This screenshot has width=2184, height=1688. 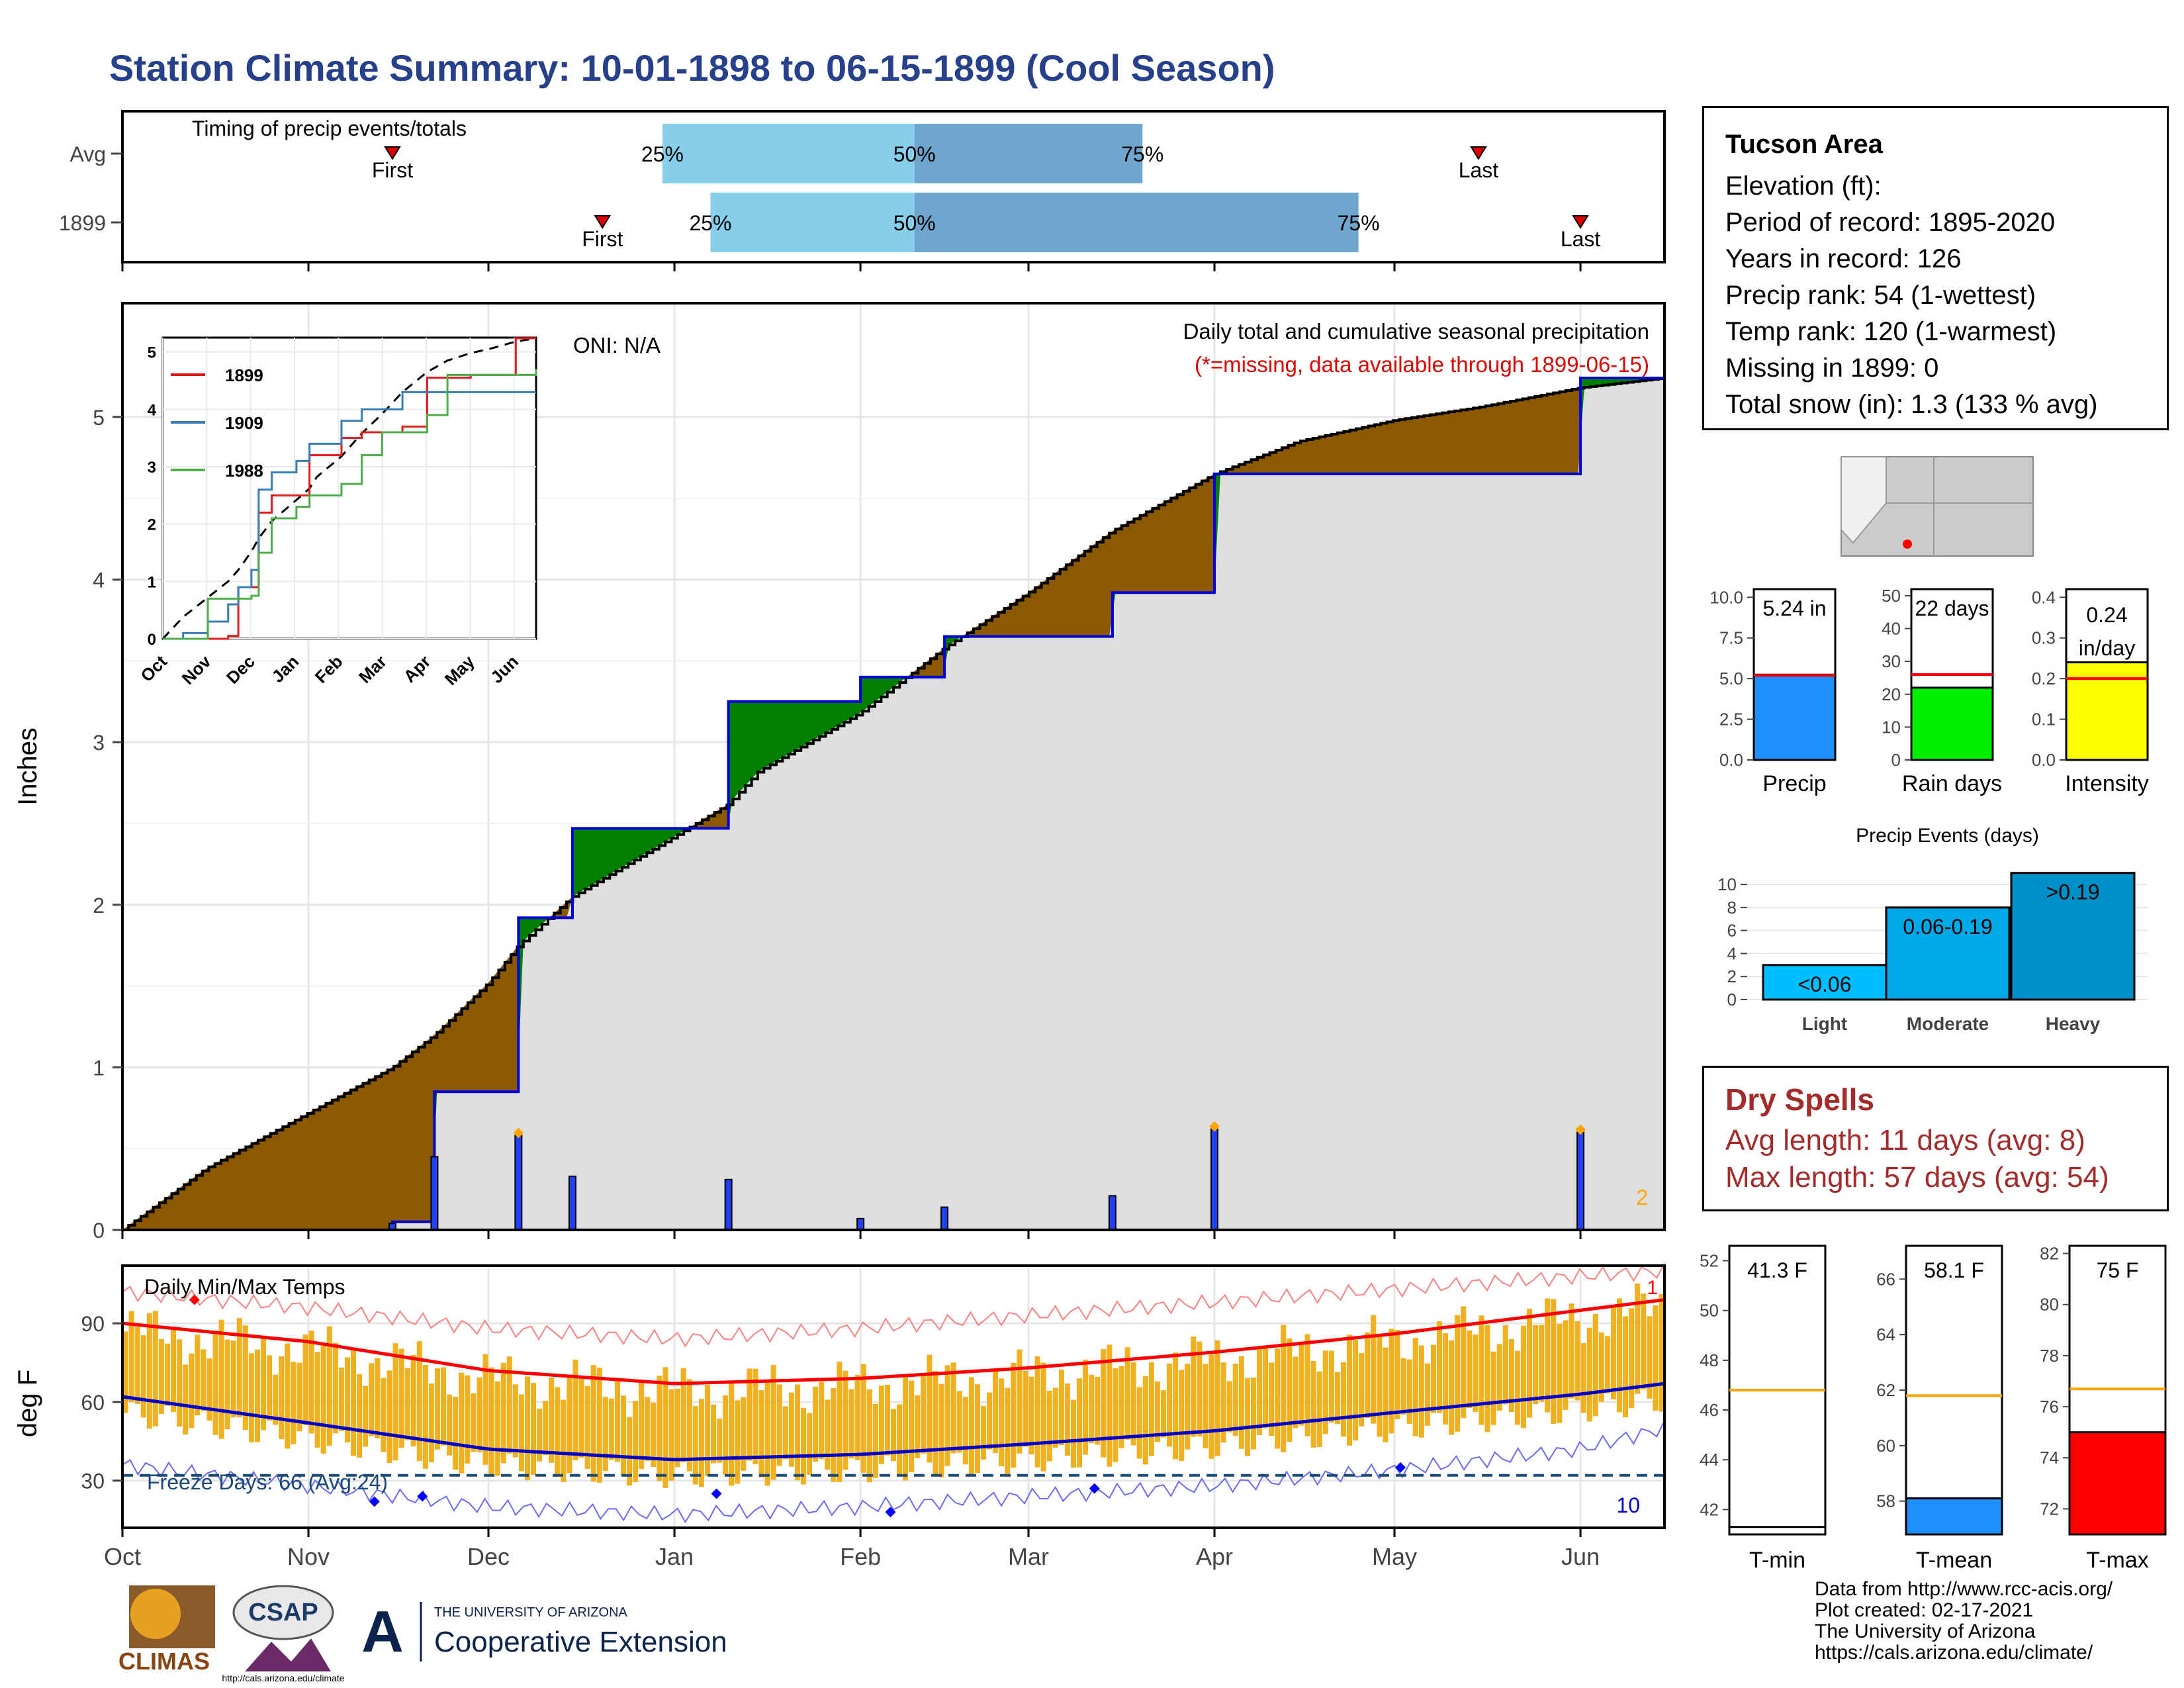 I want to click on temp-bar-tick-label: 50, so click(x=1709, y=1311).